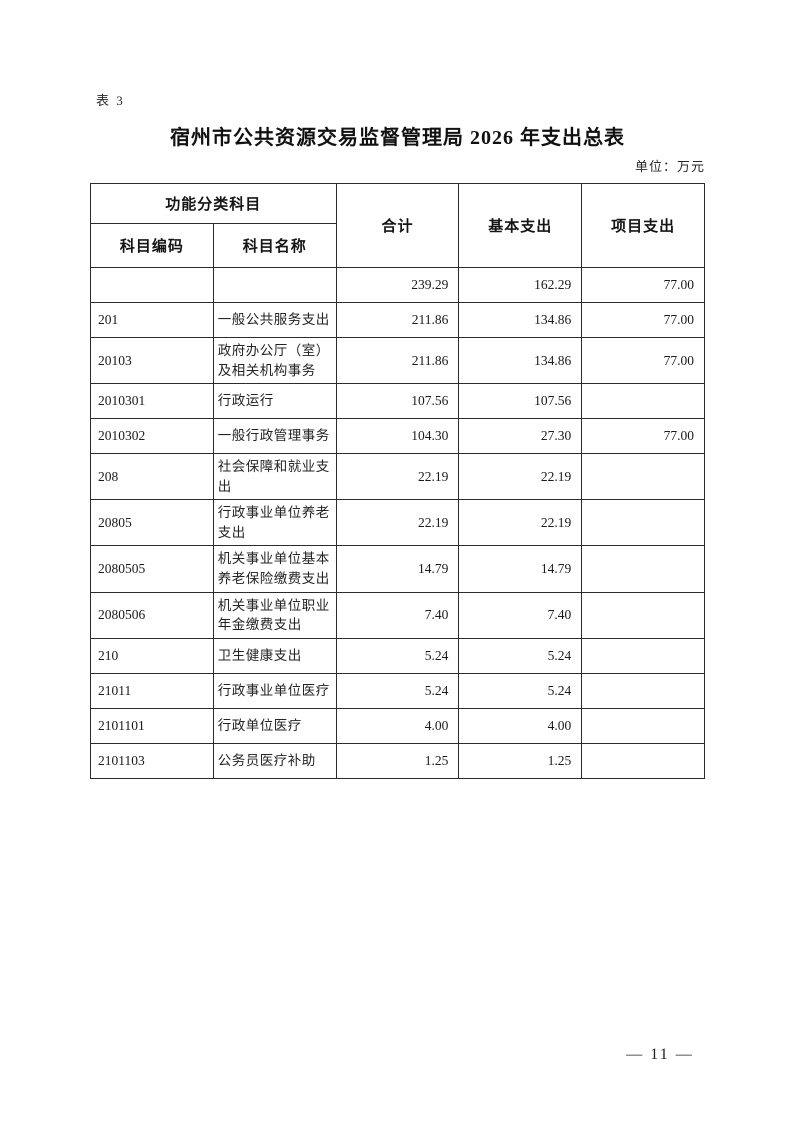  I want to click on total-cell: 1.25, so click(397, 760).